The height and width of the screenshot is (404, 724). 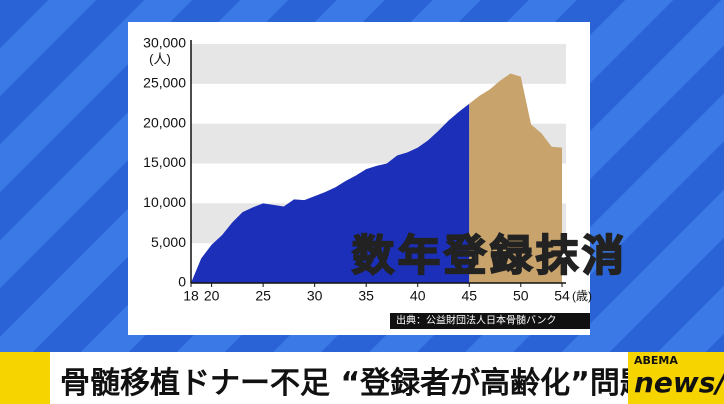 What do you see at coordinates (315, 296) in the screenshot?
I see `x-tick-label: 30` at bounding box center [315, 296].